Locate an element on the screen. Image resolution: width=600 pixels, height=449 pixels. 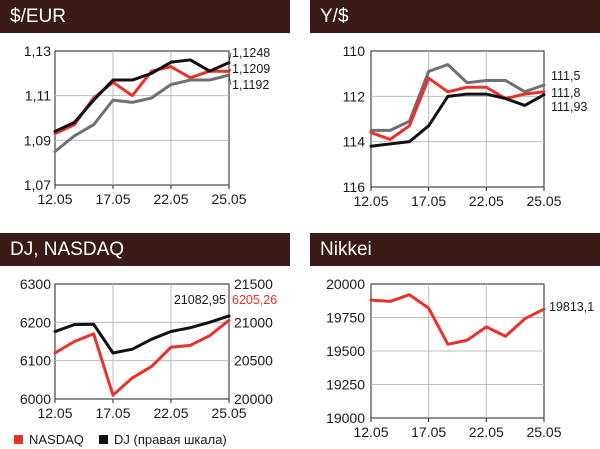
dj-nasdaq-x-tick-label-1: 17.05 is located at coordinates (112, 413).